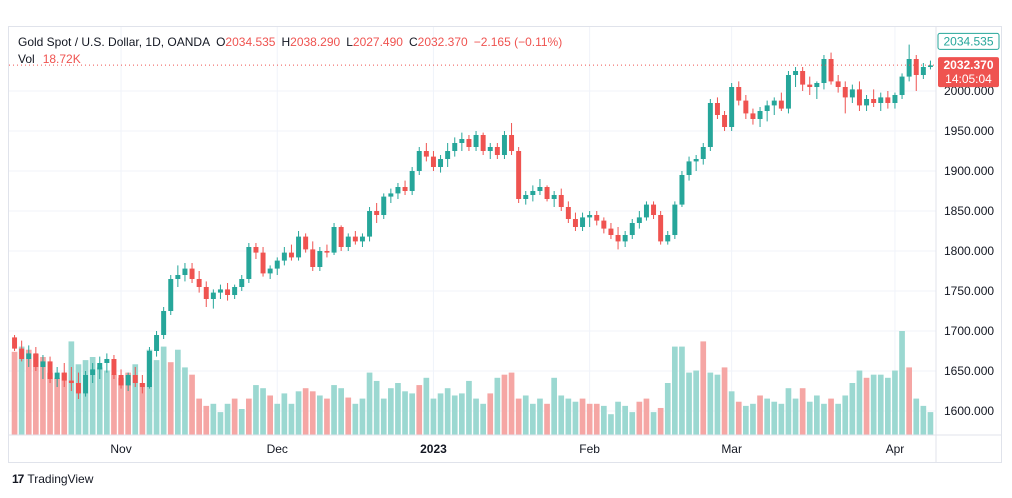 This screenshot has width=1012, height=498. What do you see at coordinates (120, 449) in the screenshot?
I see `x-tick-label: Nov` at bounding box center [120, 449].